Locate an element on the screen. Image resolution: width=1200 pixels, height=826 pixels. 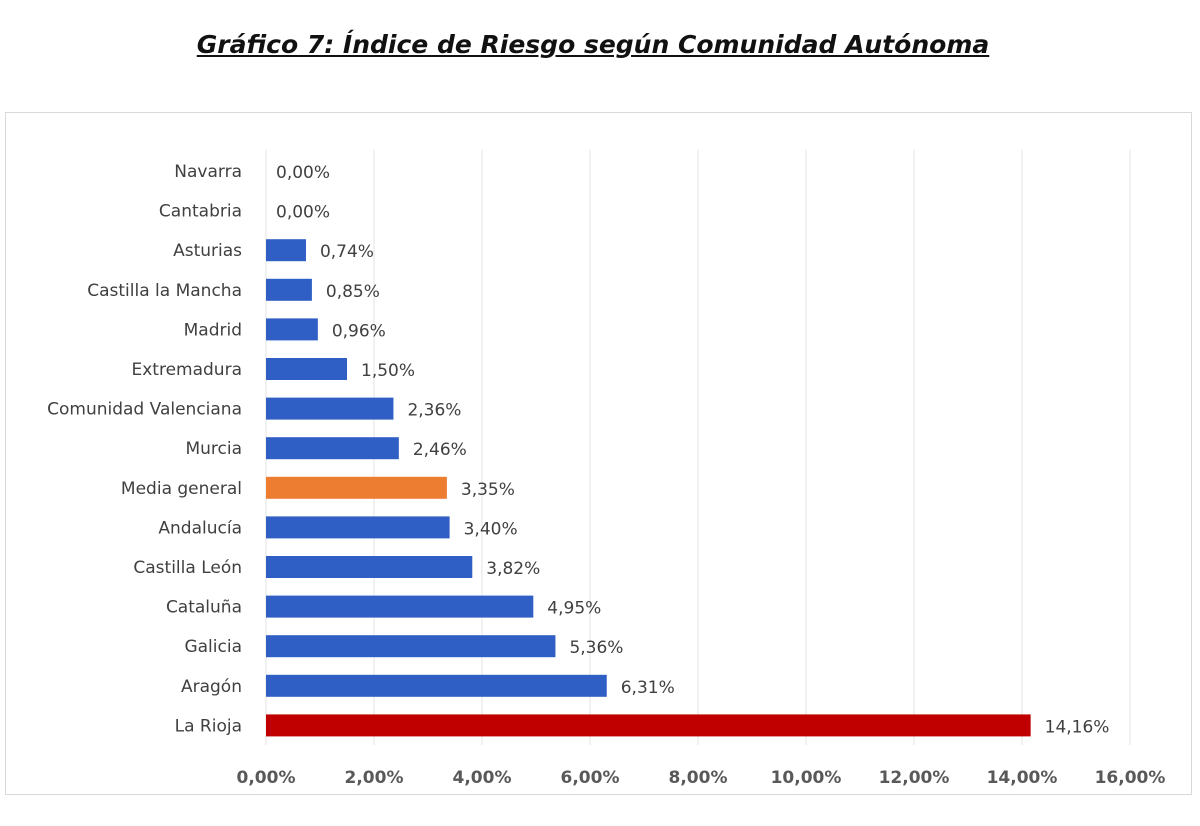
data-label: 2,36% is located at coordinates (434, 411).